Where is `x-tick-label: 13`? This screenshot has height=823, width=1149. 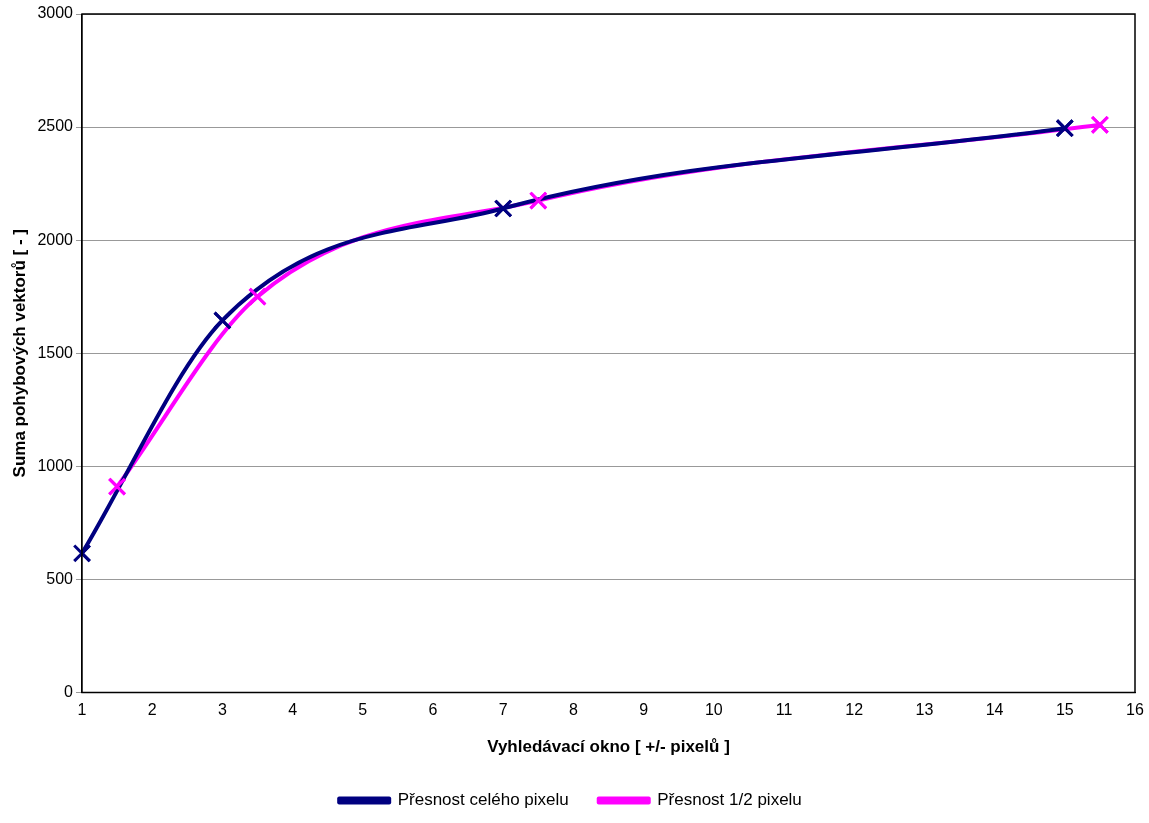
x-tick-label: 13 is located at coordinates (924, 710).